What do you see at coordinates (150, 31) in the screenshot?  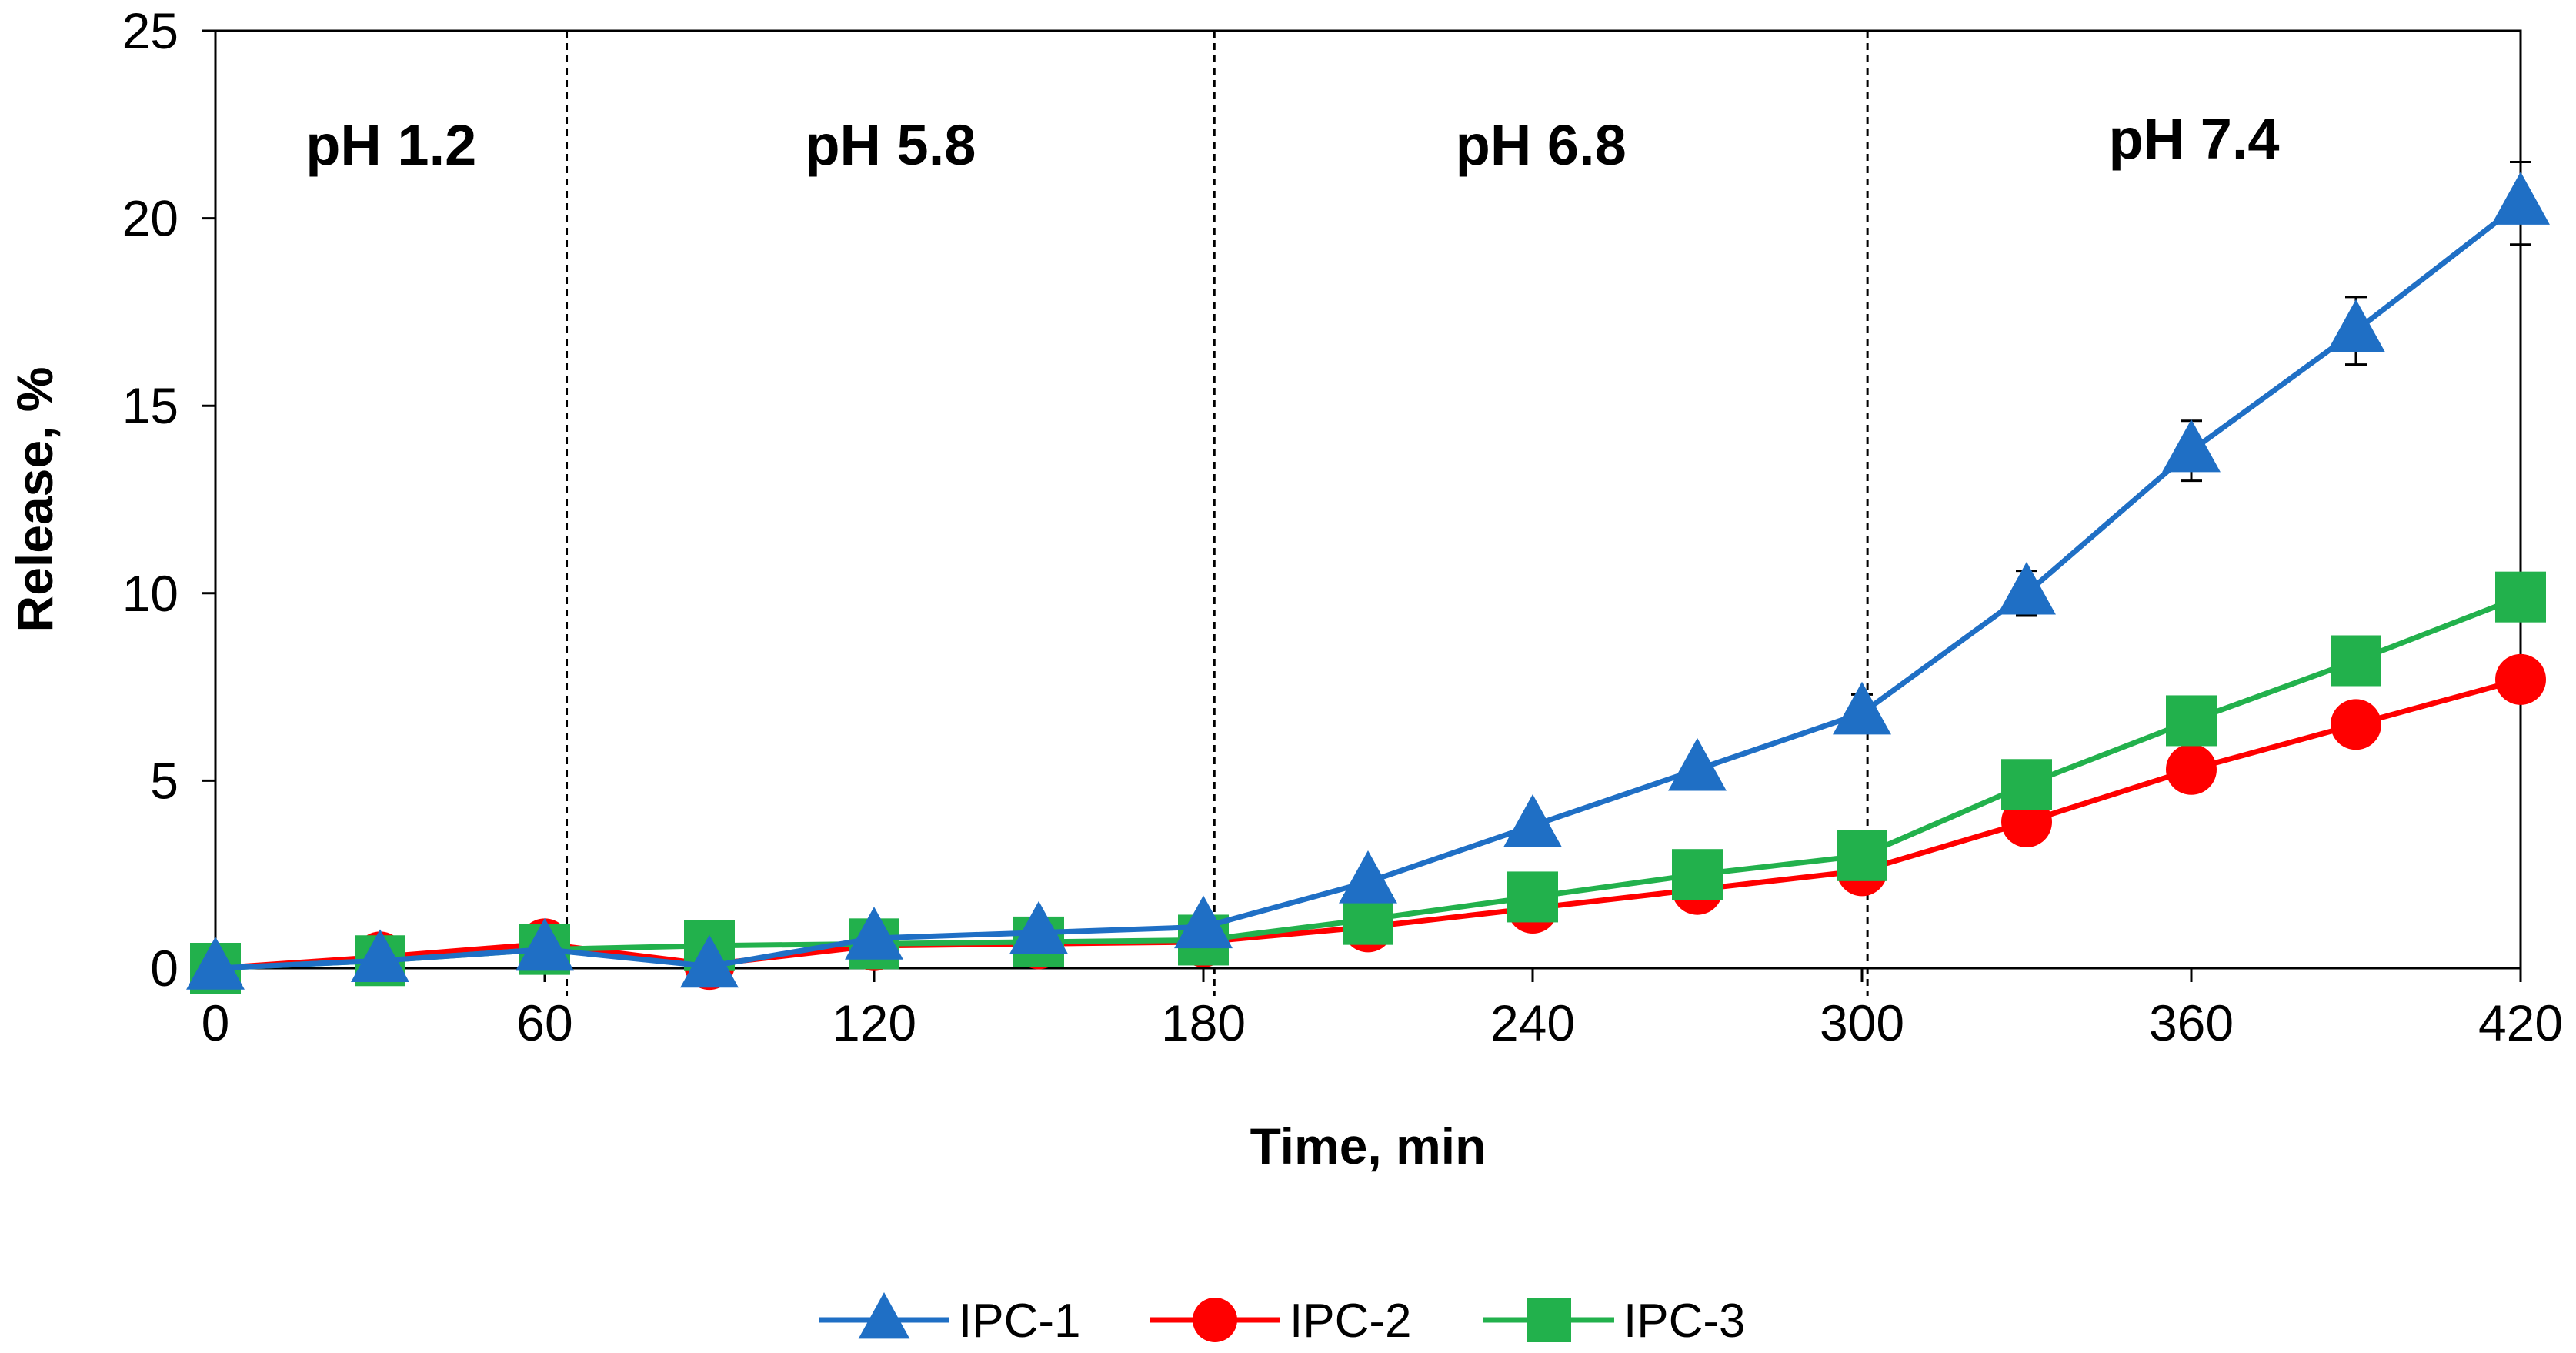 I see `y-tick-label: 25` at bounding box center [150, 31].